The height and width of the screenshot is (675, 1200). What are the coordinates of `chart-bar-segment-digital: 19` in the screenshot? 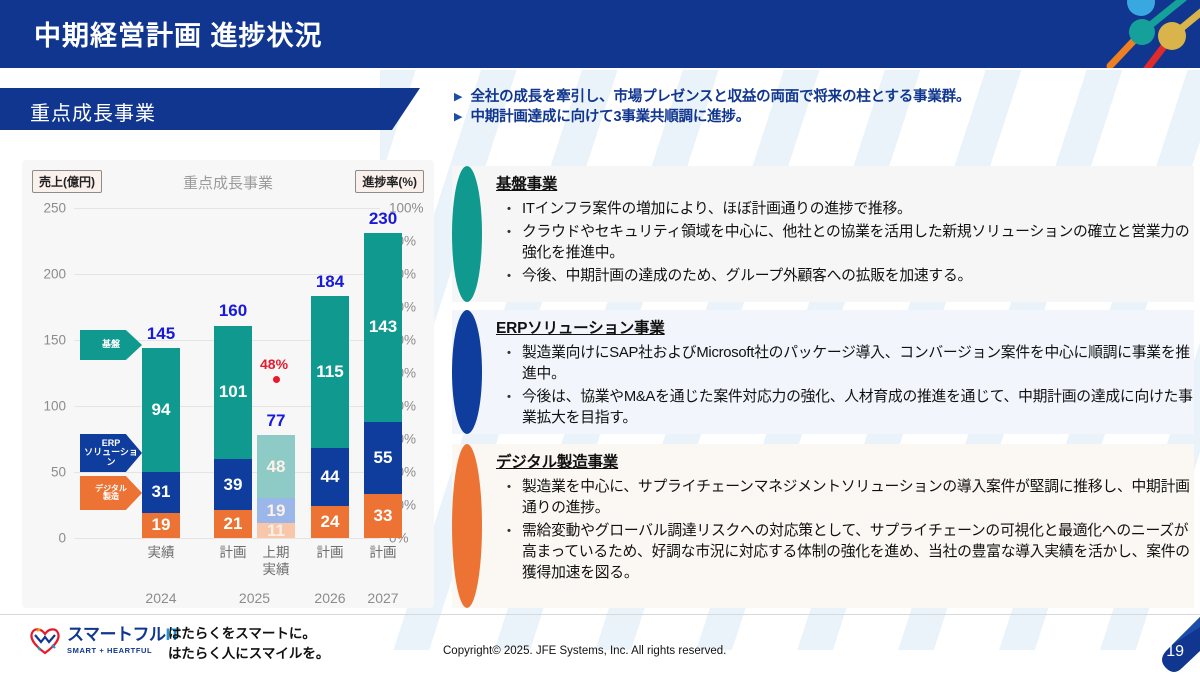 It's located at (161, 525).